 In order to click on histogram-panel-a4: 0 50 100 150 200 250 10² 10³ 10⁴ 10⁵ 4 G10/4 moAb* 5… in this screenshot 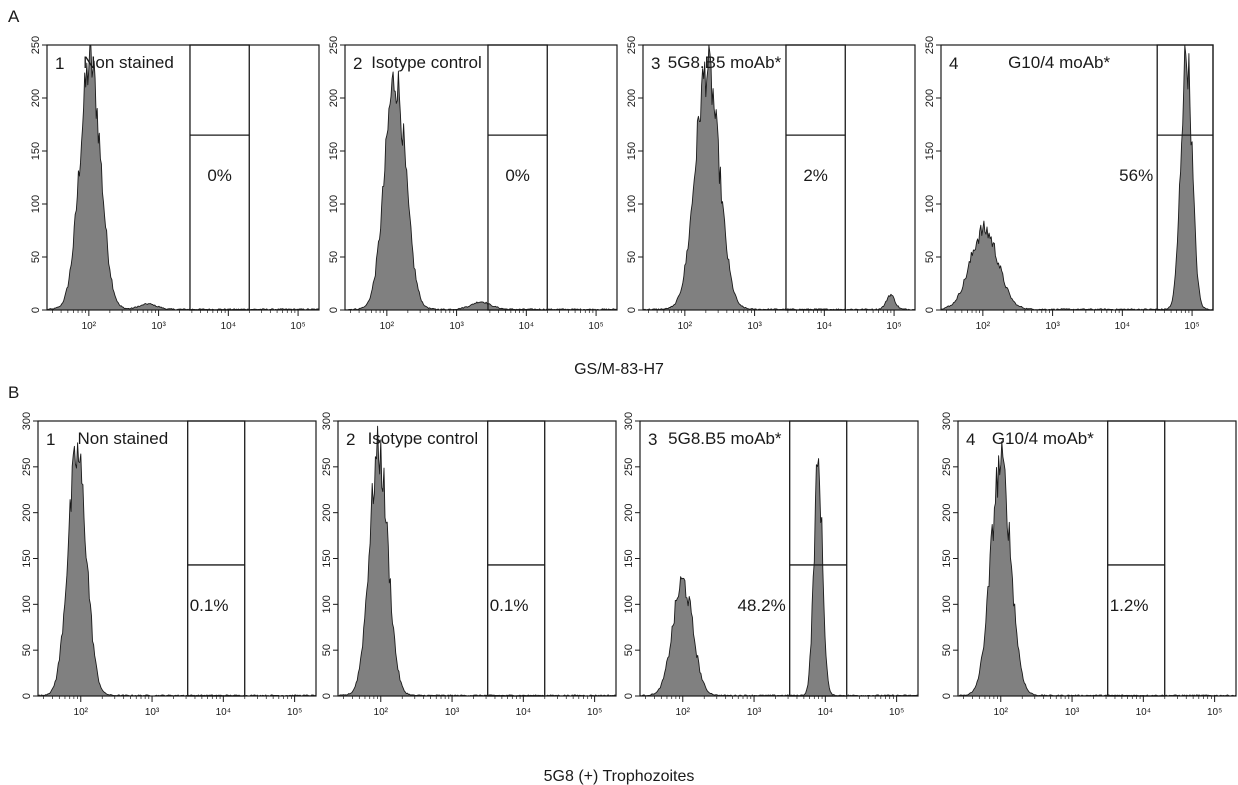, I will do `click(1069, 184)`.